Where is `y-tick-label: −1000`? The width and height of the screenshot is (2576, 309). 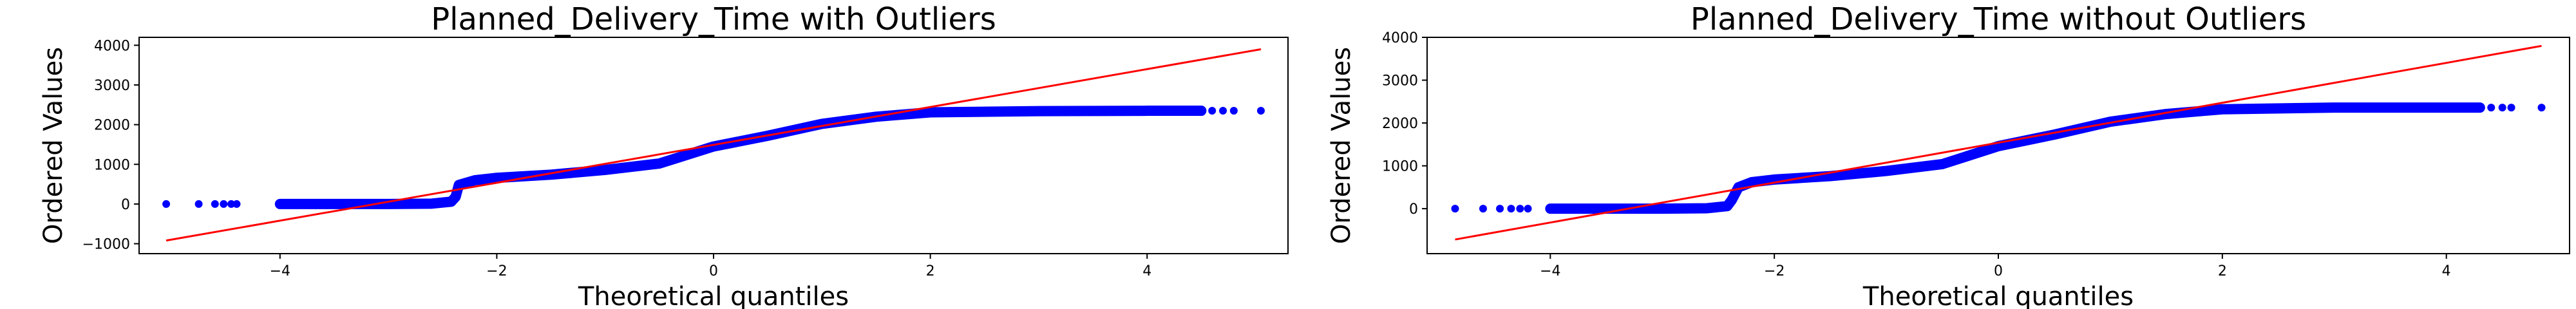
y-tick-label: −1000 is located at coordinates (106, 245).